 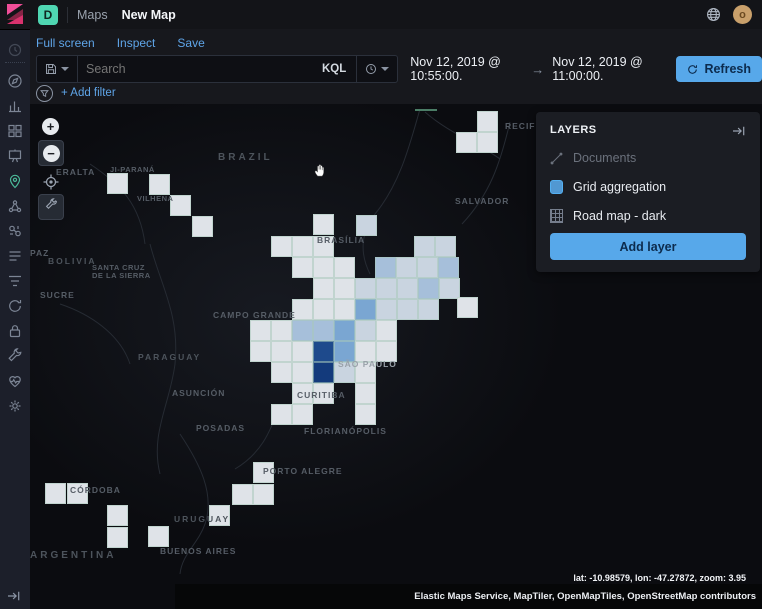 I want to click on filter-icon, so click(x=44, y=93).